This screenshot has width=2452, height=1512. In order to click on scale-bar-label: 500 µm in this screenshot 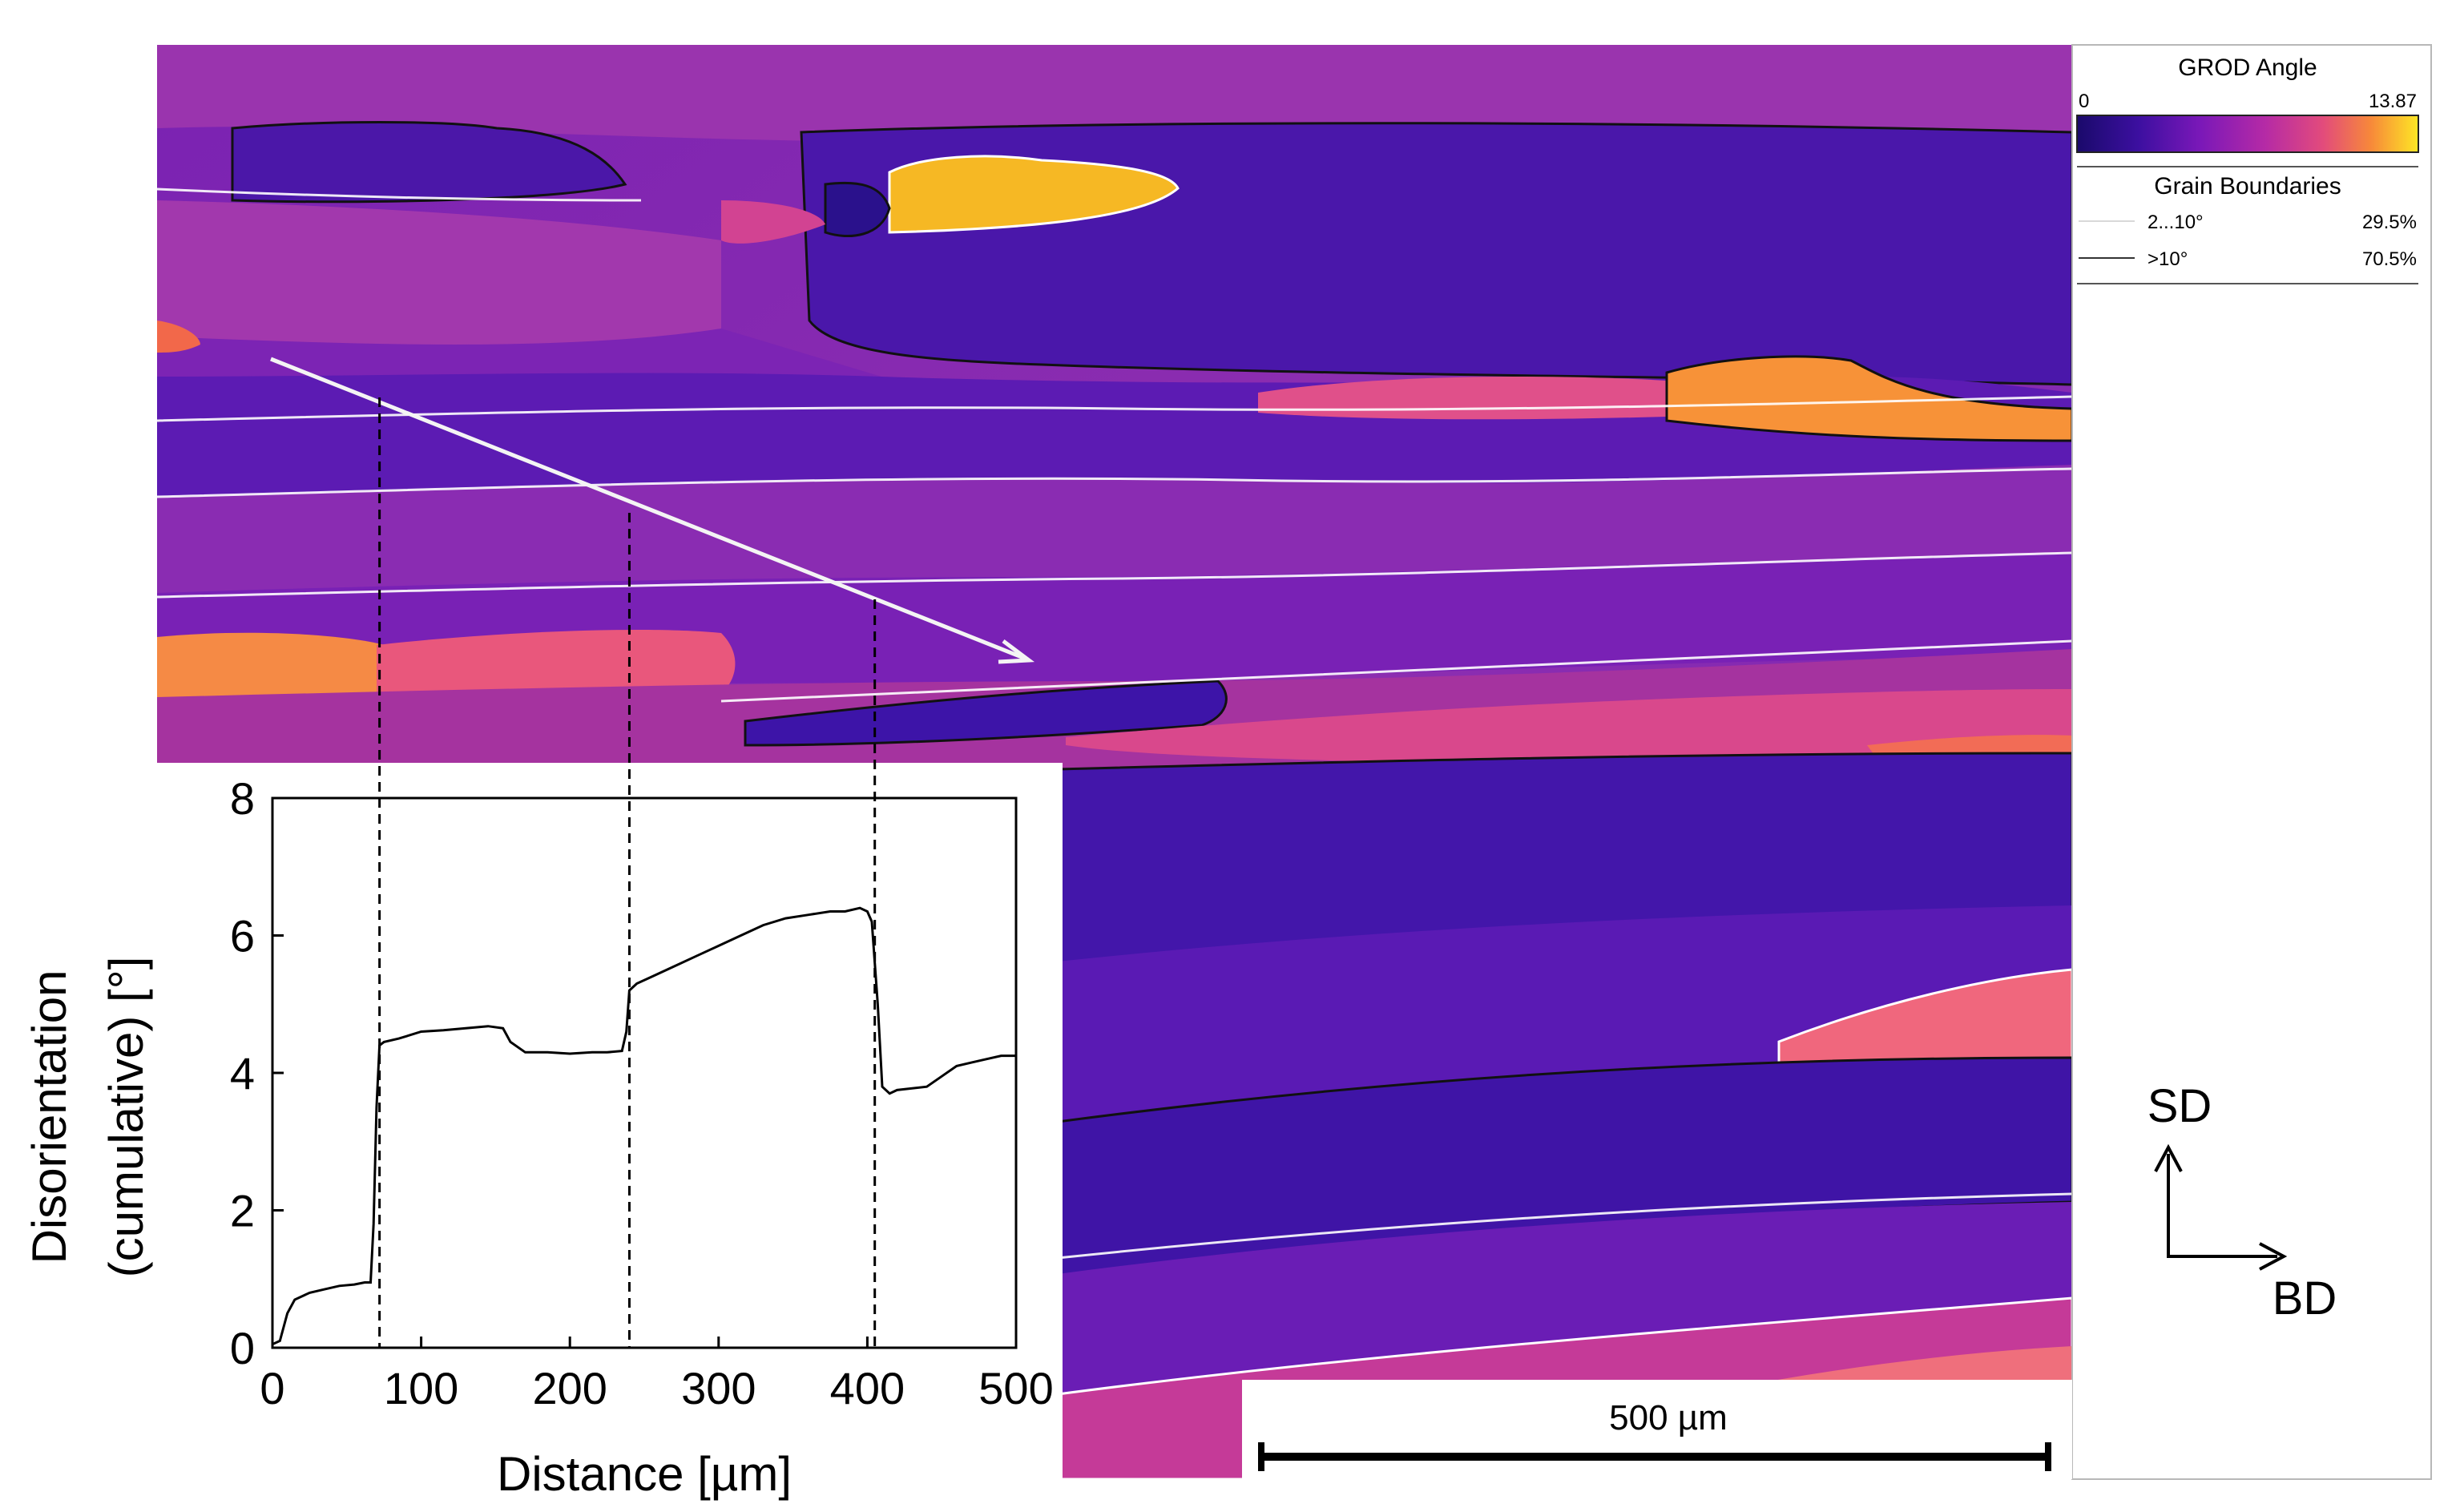, I will do `click(1668, 1417)`.